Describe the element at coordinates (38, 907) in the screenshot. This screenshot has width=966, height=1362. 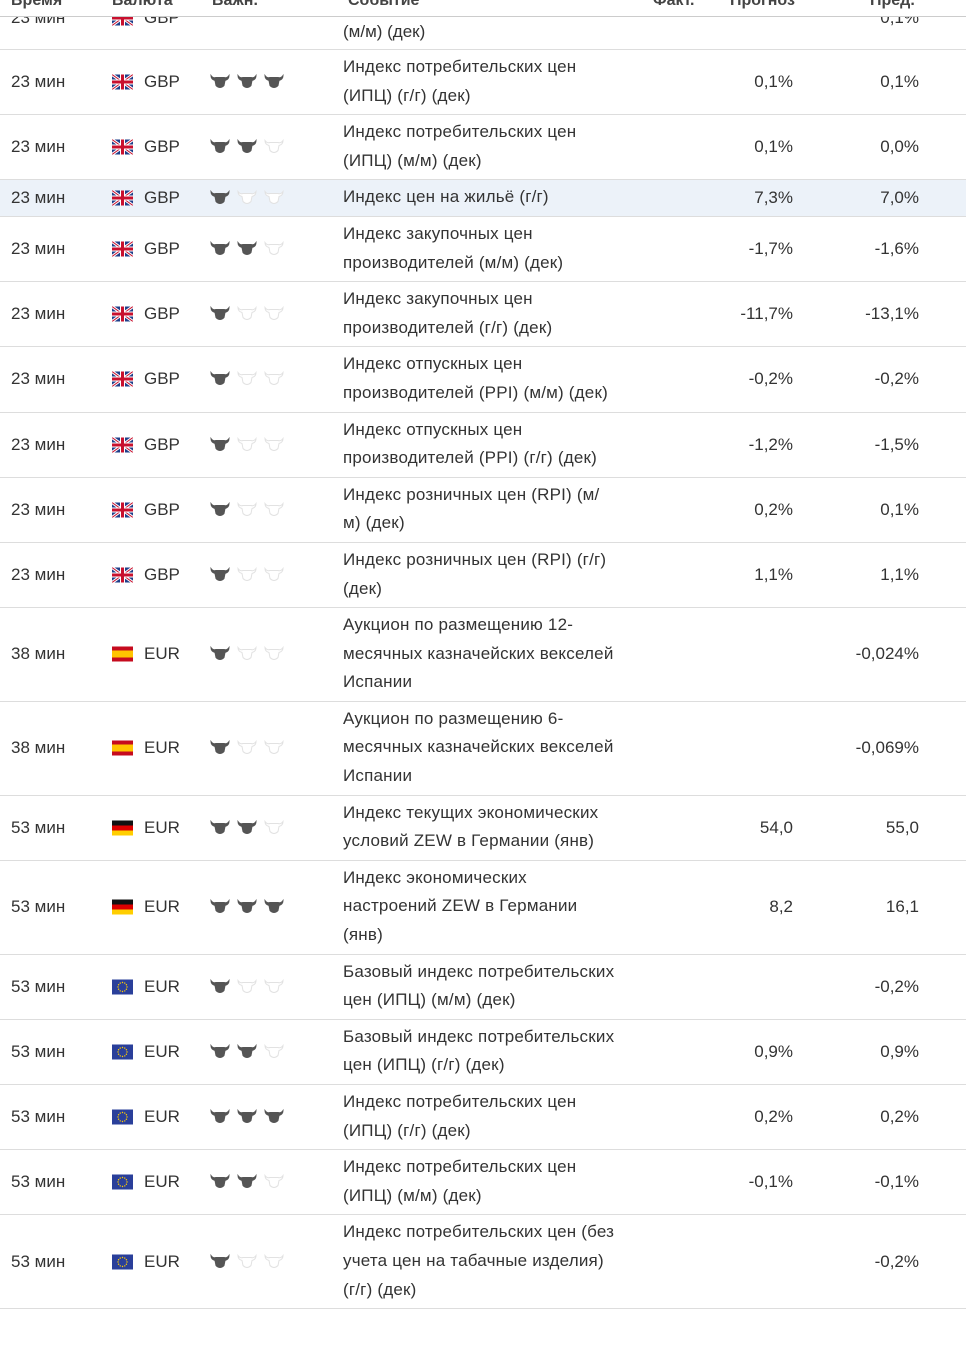
I see `time: 53 мин` at that location.